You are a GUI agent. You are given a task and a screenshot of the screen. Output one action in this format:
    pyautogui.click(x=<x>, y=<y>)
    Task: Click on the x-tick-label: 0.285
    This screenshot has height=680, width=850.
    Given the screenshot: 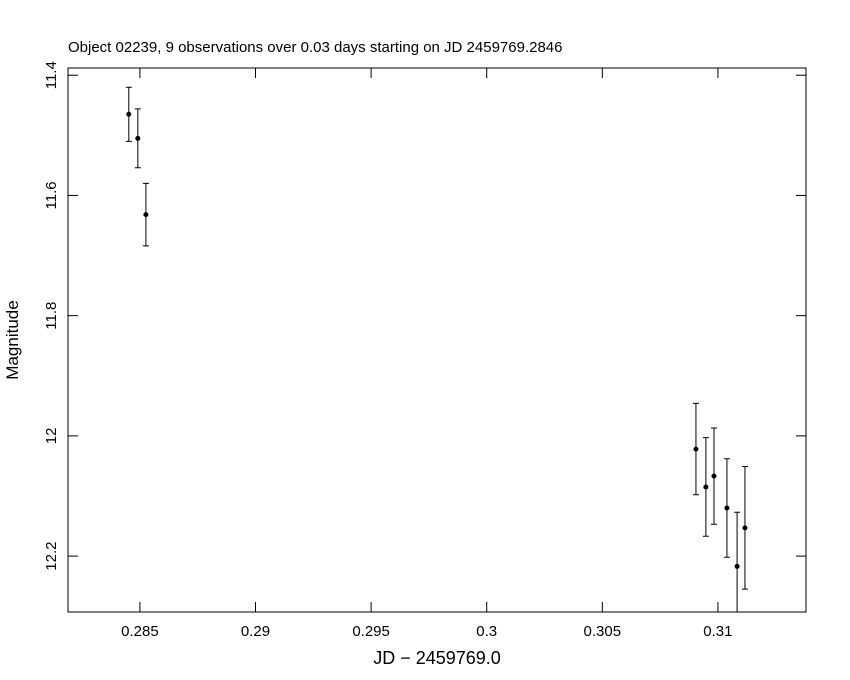 What is the action you would take?
    pyautogui.click(x=140, y=631)
    